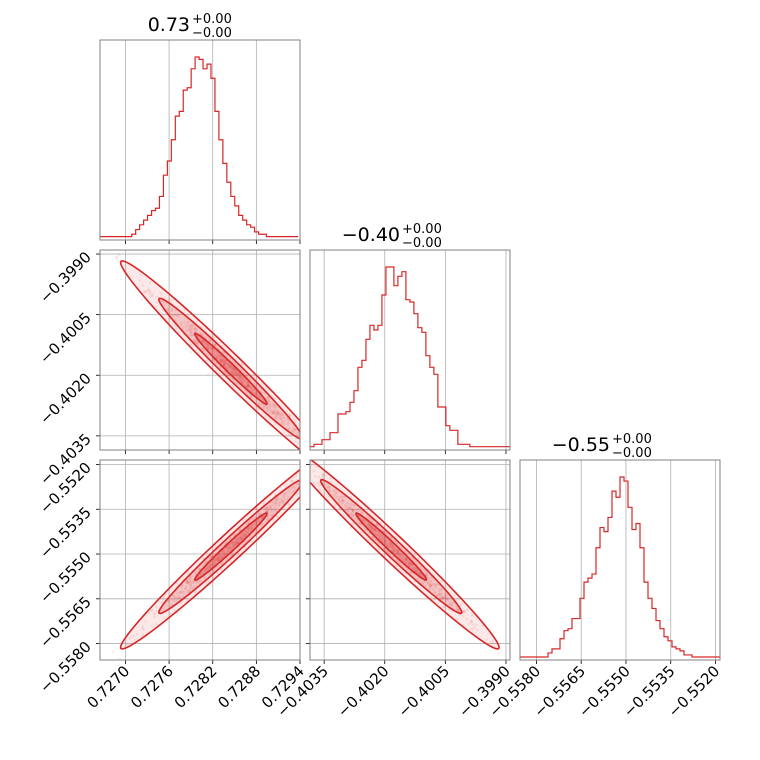  Describe the element at coordinates (422, 229) in the screenshot. I see `title-upper-error: +0.00` at that location.